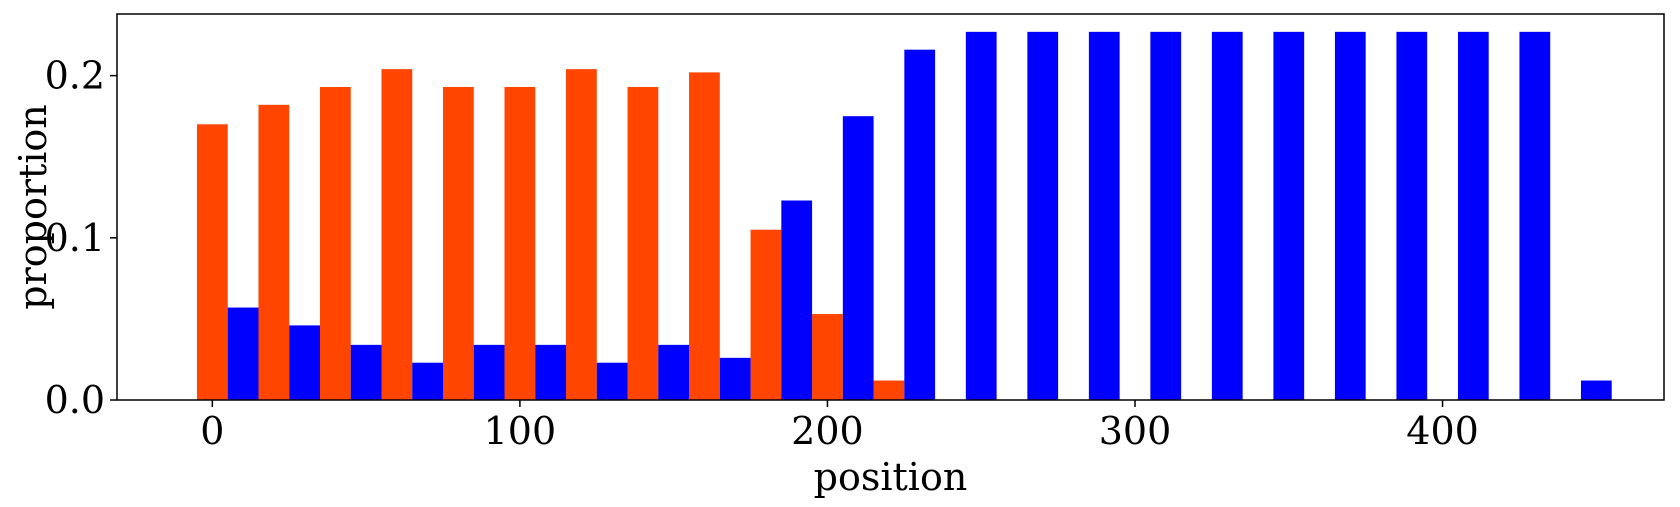 This screenshot has height=507, width=1680. I want to click on x-axis: 0 100 200 300 400, so click(839, 426).